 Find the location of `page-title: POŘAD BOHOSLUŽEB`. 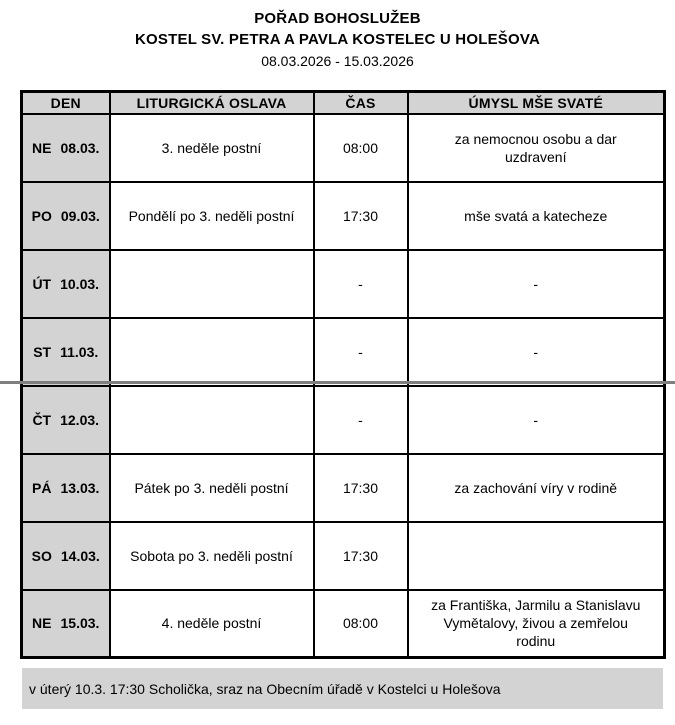

page-title: POŘAD BOHOSLUŽEB is located at coordinates (337, 18).